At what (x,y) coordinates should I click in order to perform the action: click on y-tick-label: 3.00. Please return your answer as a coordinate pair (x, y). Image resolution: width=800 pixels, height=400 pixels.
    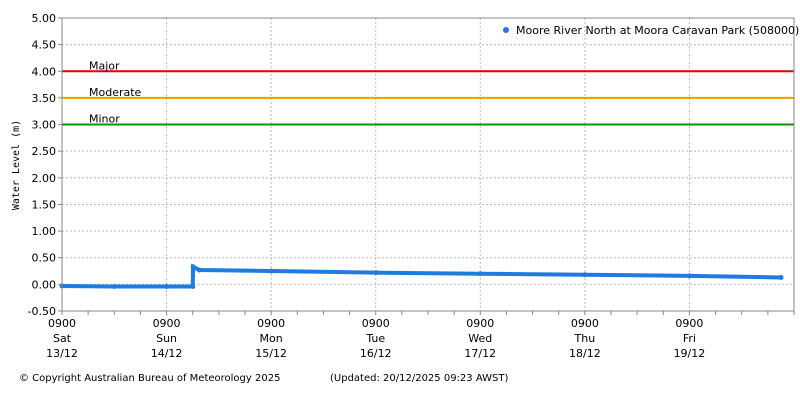
    Looking at the image, I should click on (44, 125).